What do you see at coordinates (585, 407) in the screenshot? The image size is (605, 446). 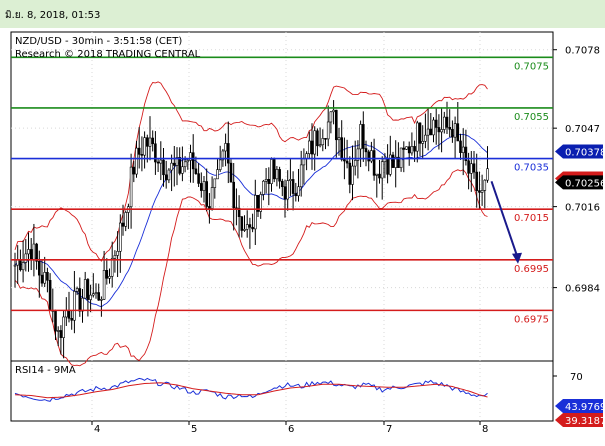 I see `svg-text: 43.9769` at bounding box center [585, 407].